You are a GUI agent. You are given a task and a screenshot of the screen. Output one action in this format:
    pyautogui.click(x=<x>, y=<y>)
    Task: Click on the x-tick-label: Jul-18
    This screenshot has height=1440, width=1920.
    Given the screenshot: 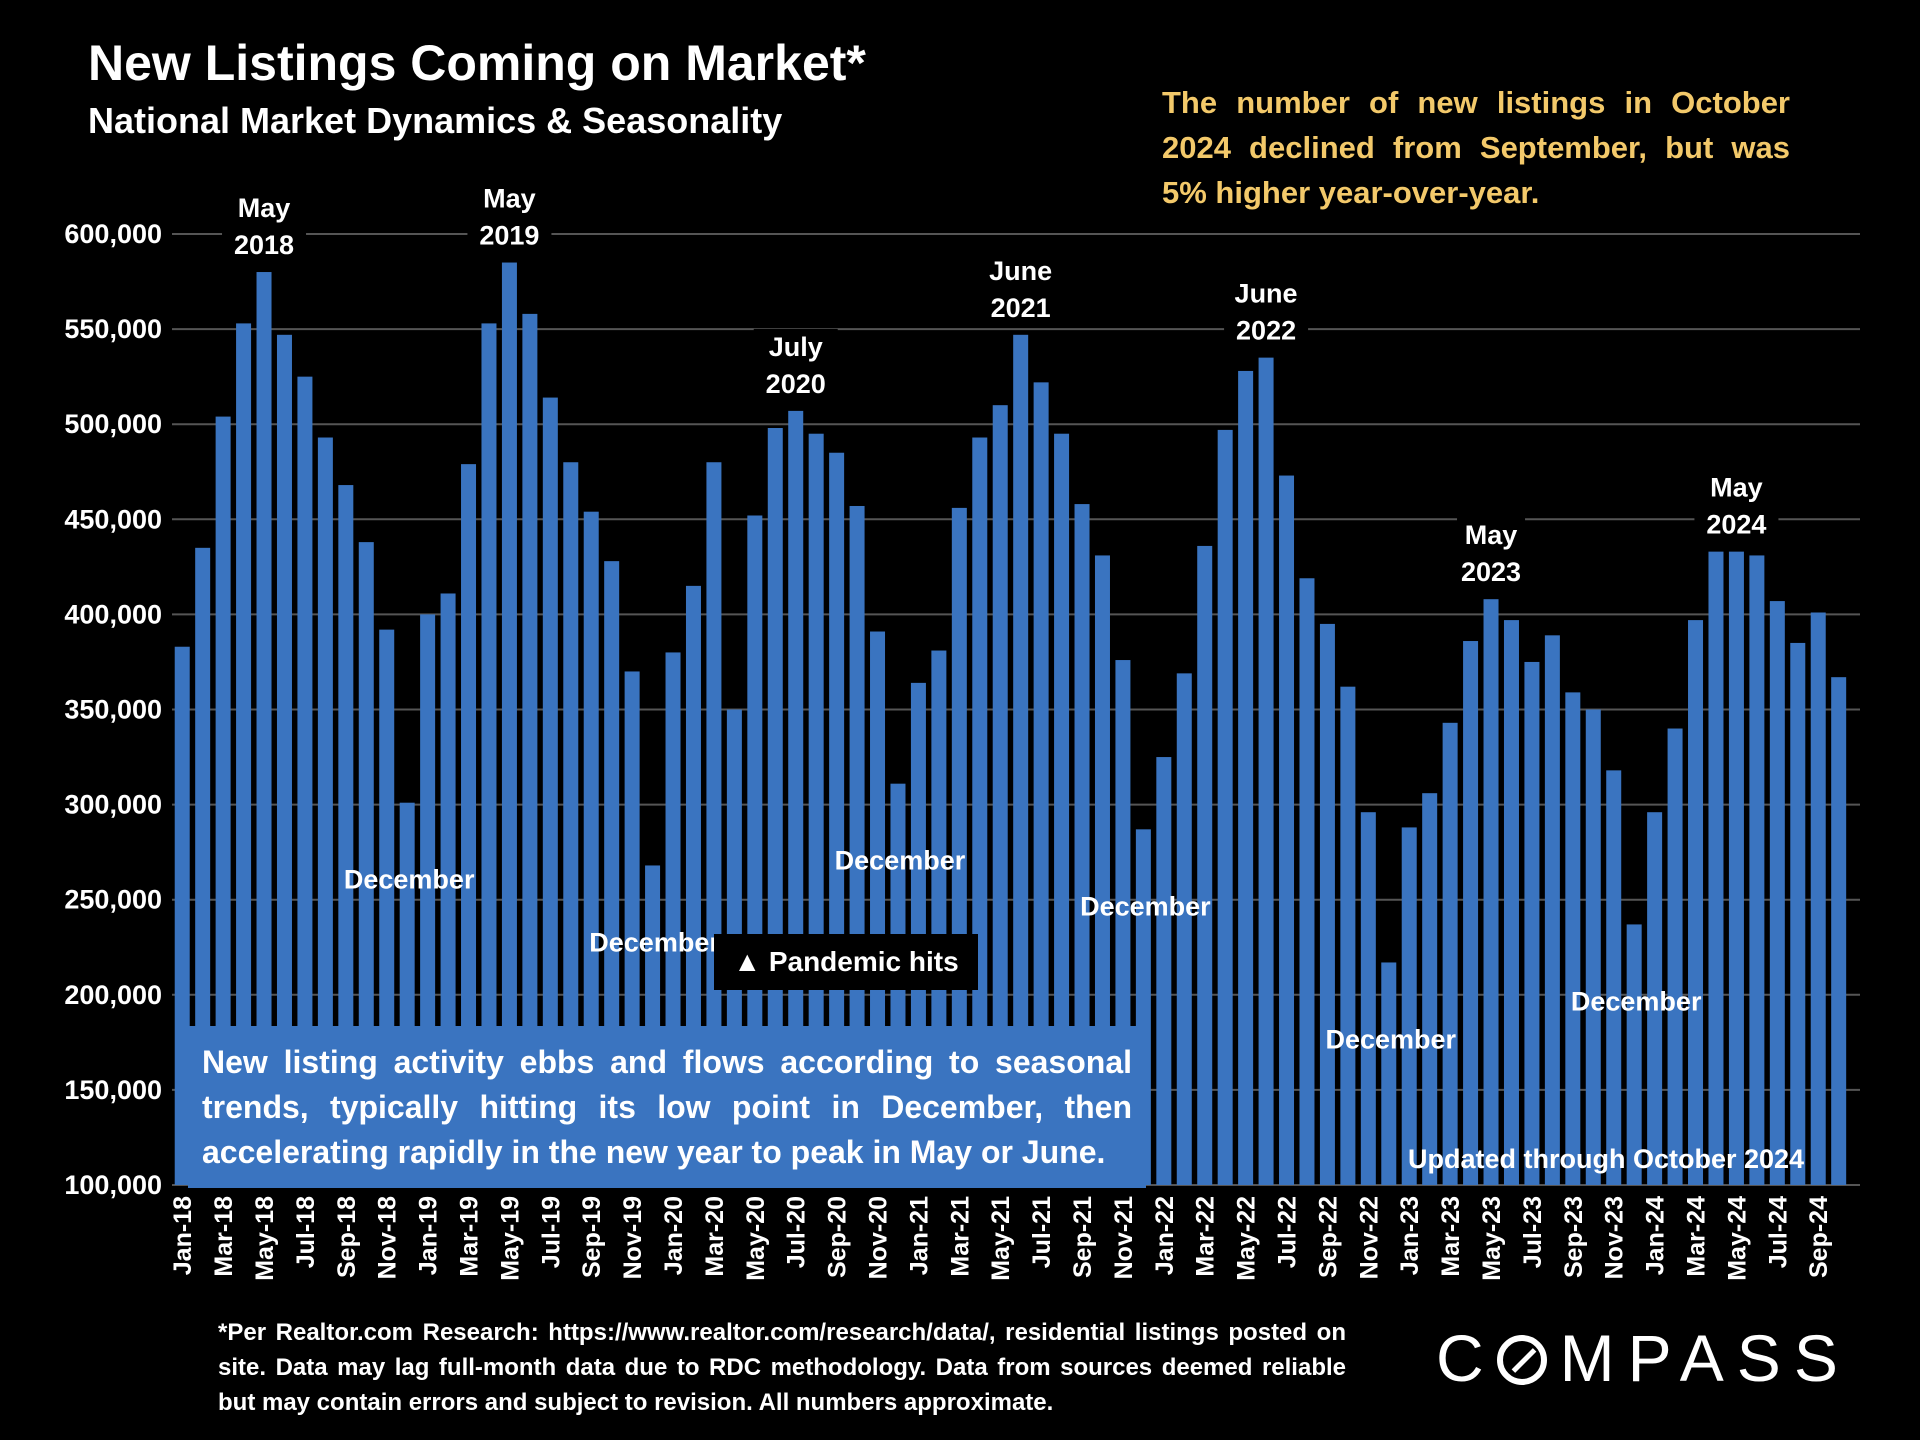 What is the action you would take?
    pyautogui.click(x=306, y=1232)
    